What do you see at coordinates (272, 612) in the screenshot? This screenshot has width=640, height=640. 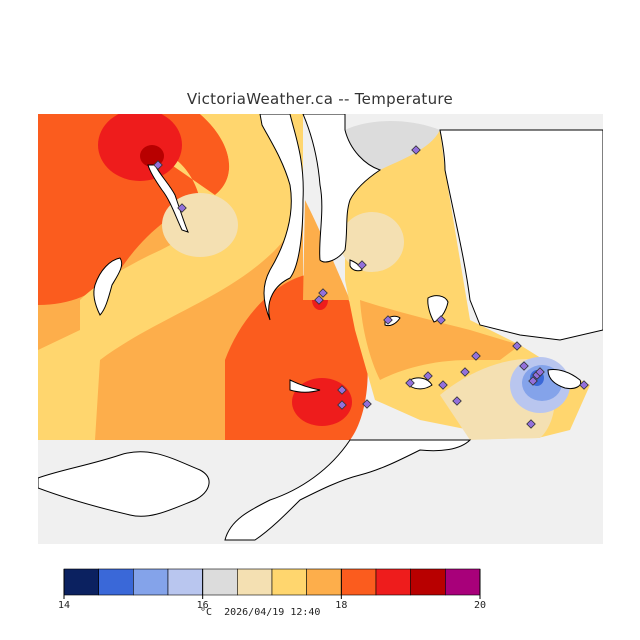 I see `map-timestamp: 2026/04/19 12:40` at bounding box center [272, 612].